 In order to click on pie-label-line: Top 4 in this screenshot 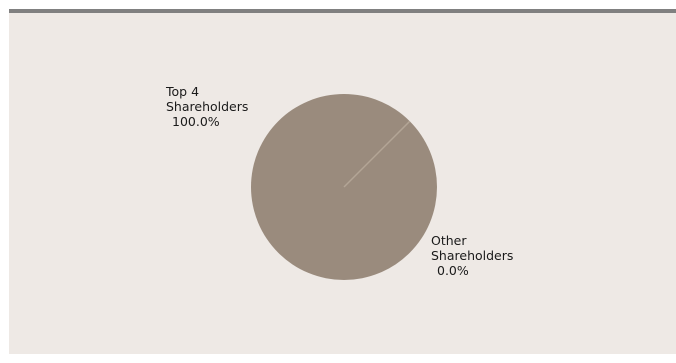, I will do `click(182, 91)`.